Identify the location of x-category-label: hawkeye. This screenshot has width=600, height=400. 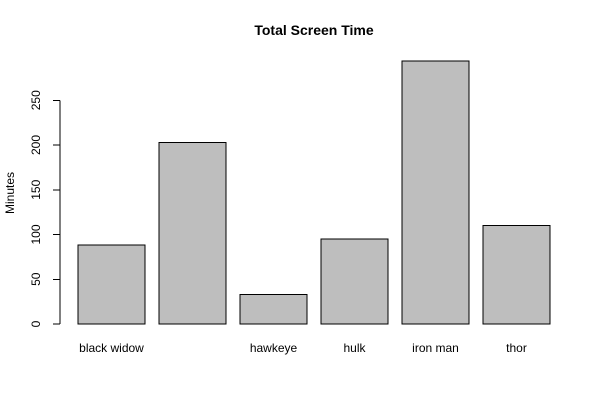
(274, 348).